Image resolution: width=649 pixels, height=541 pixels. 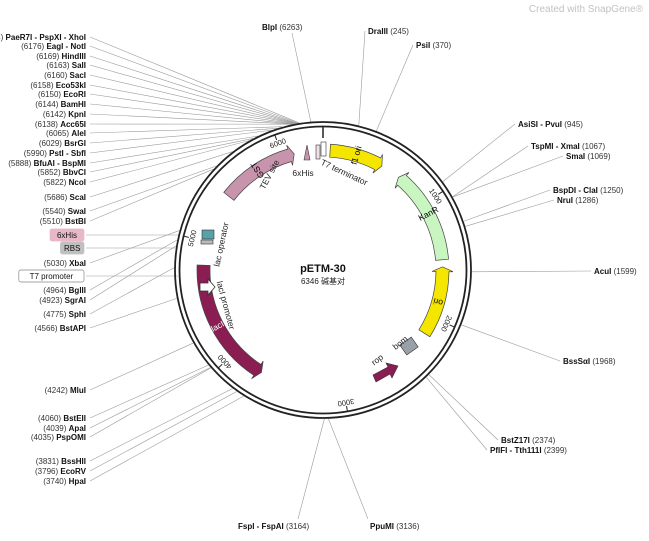 I want to click on site-label: (6142) KpnI, so click(x=64, y=114).